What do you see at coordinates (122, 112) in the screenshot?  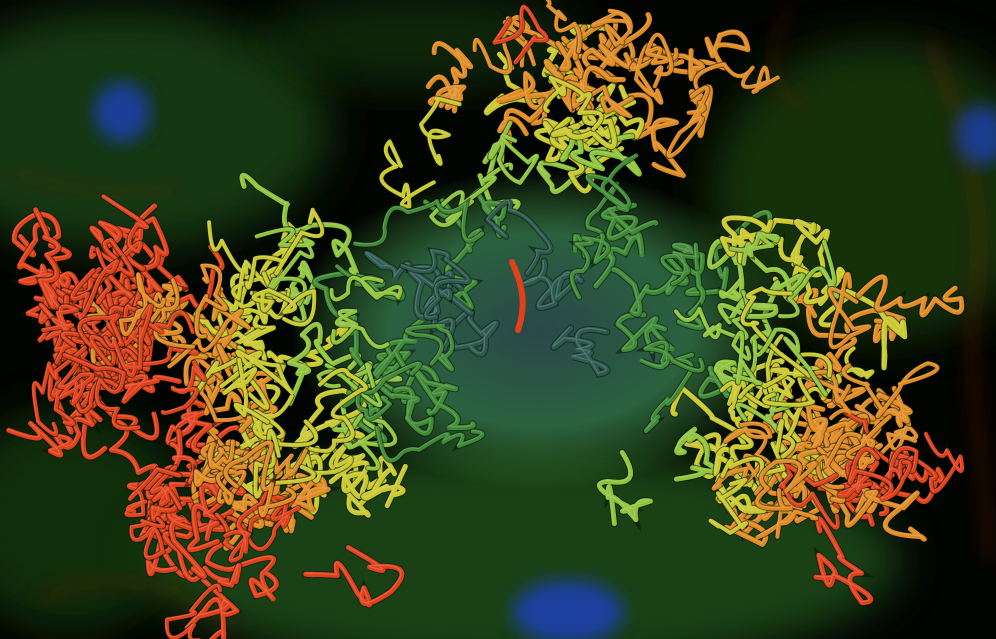 I see `nucleus-left` at bounding box center [122, 112].